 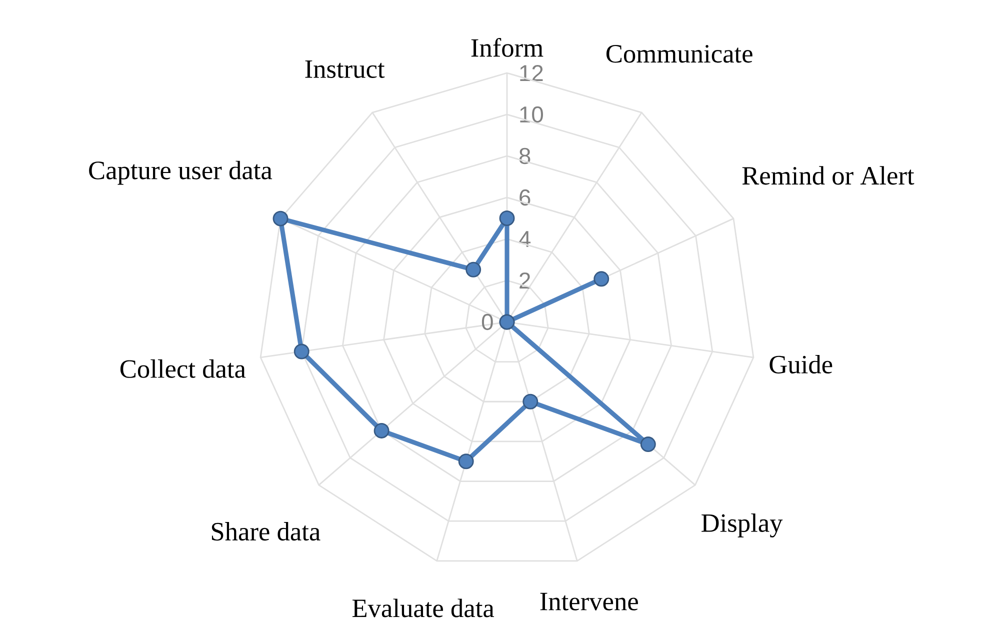 I want to click on spoke-label: Intervene, so click(x=589, y=601).